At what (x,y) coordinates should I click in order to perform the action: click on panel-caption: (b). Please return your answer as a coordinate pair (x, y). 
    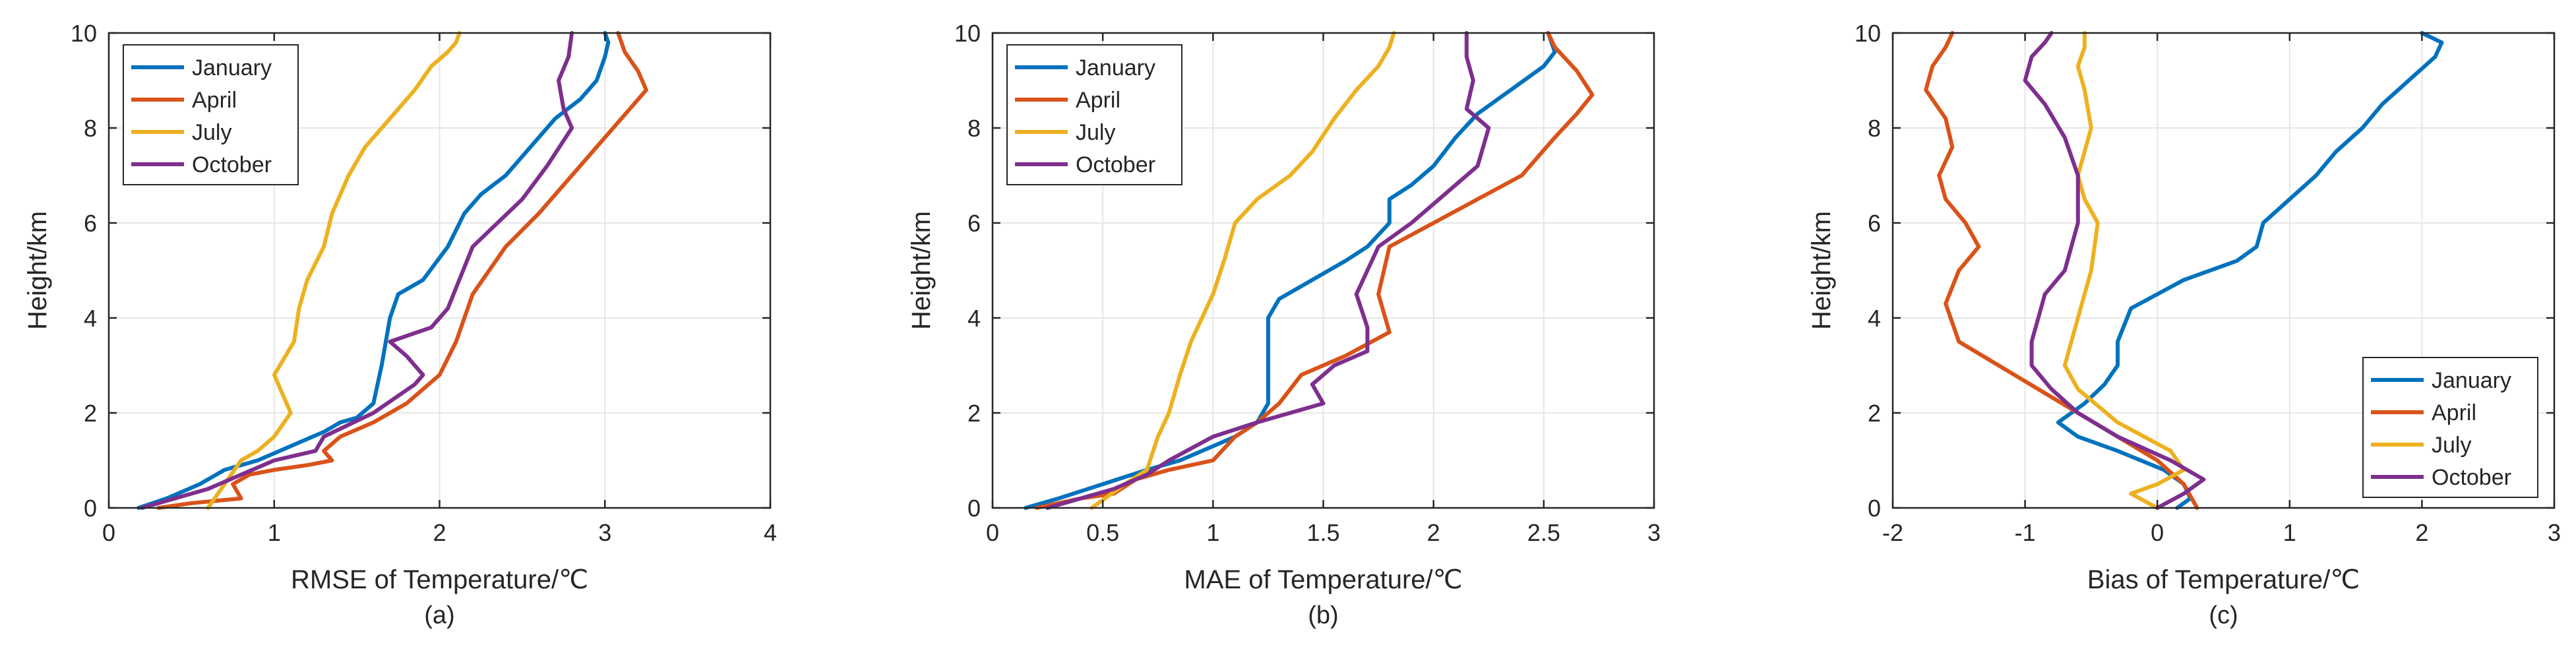
    Looking at the image, I should click on (1323, 615).